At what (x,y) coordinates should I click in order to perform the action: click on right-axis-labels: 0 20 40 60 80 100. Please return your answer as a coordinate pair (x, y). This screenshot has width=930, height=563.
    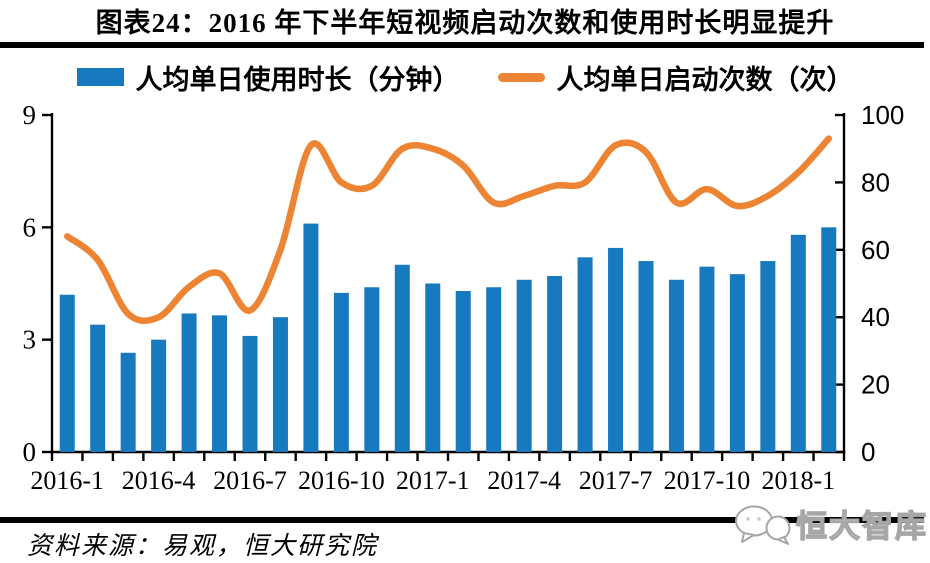
    Looking at the image, I should click on (882, 283).